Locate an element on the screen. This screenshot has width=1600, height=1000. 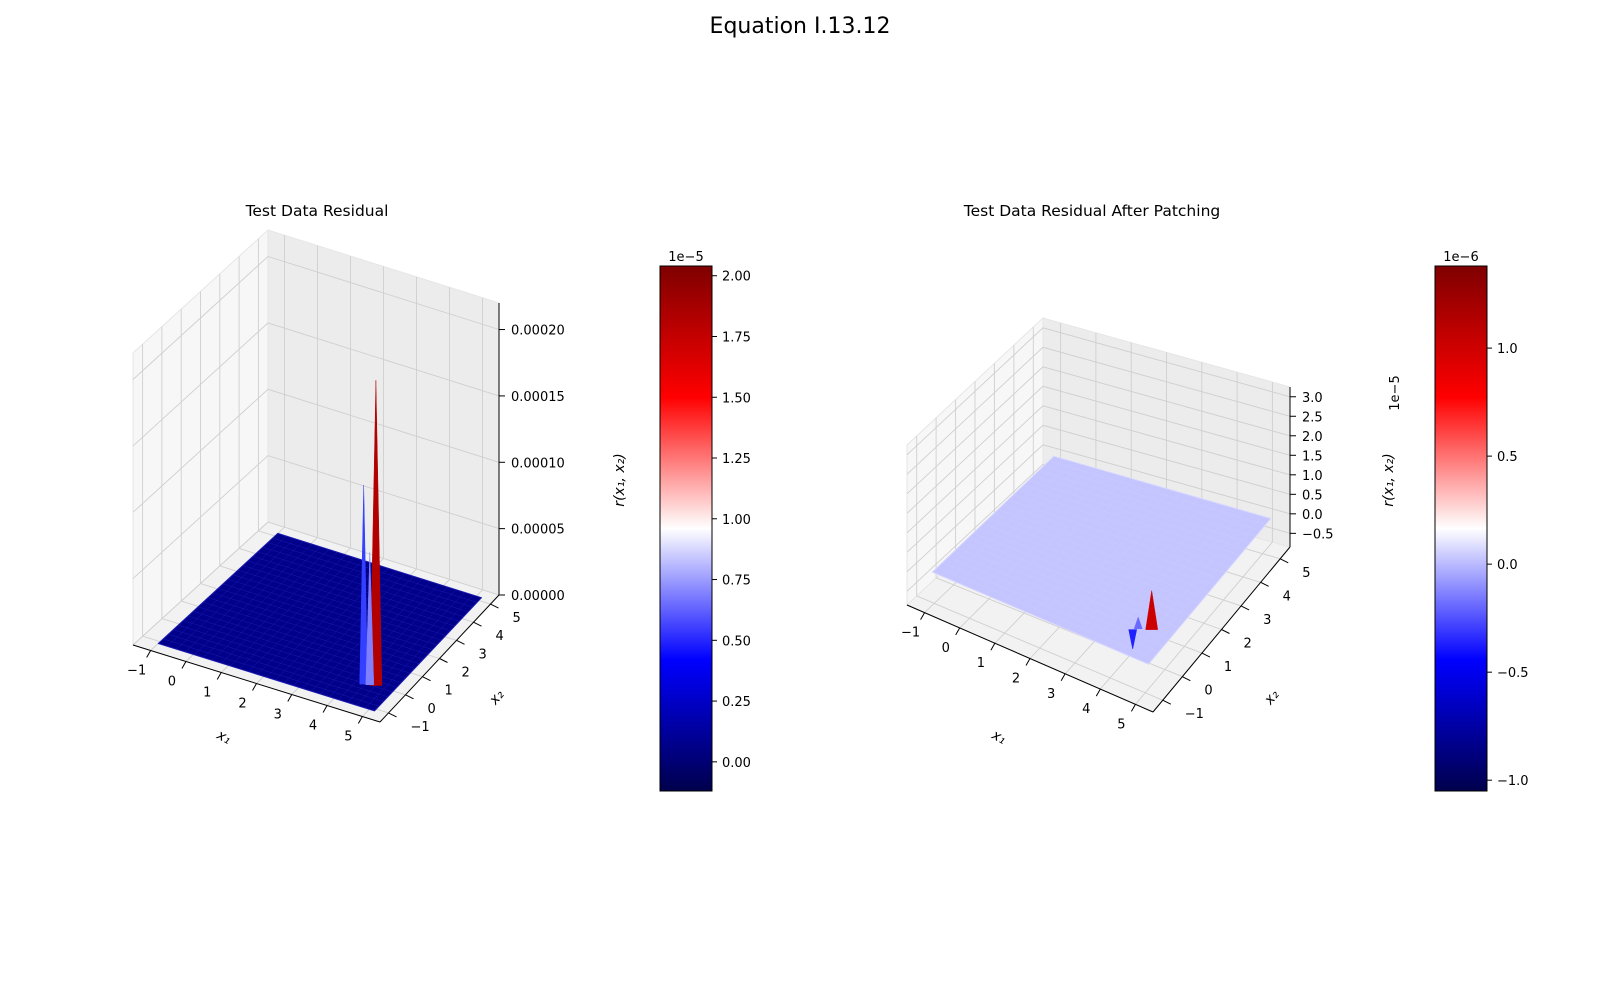
colorbar-tick-label: 1.0 is located at coordinates (1507, 349).